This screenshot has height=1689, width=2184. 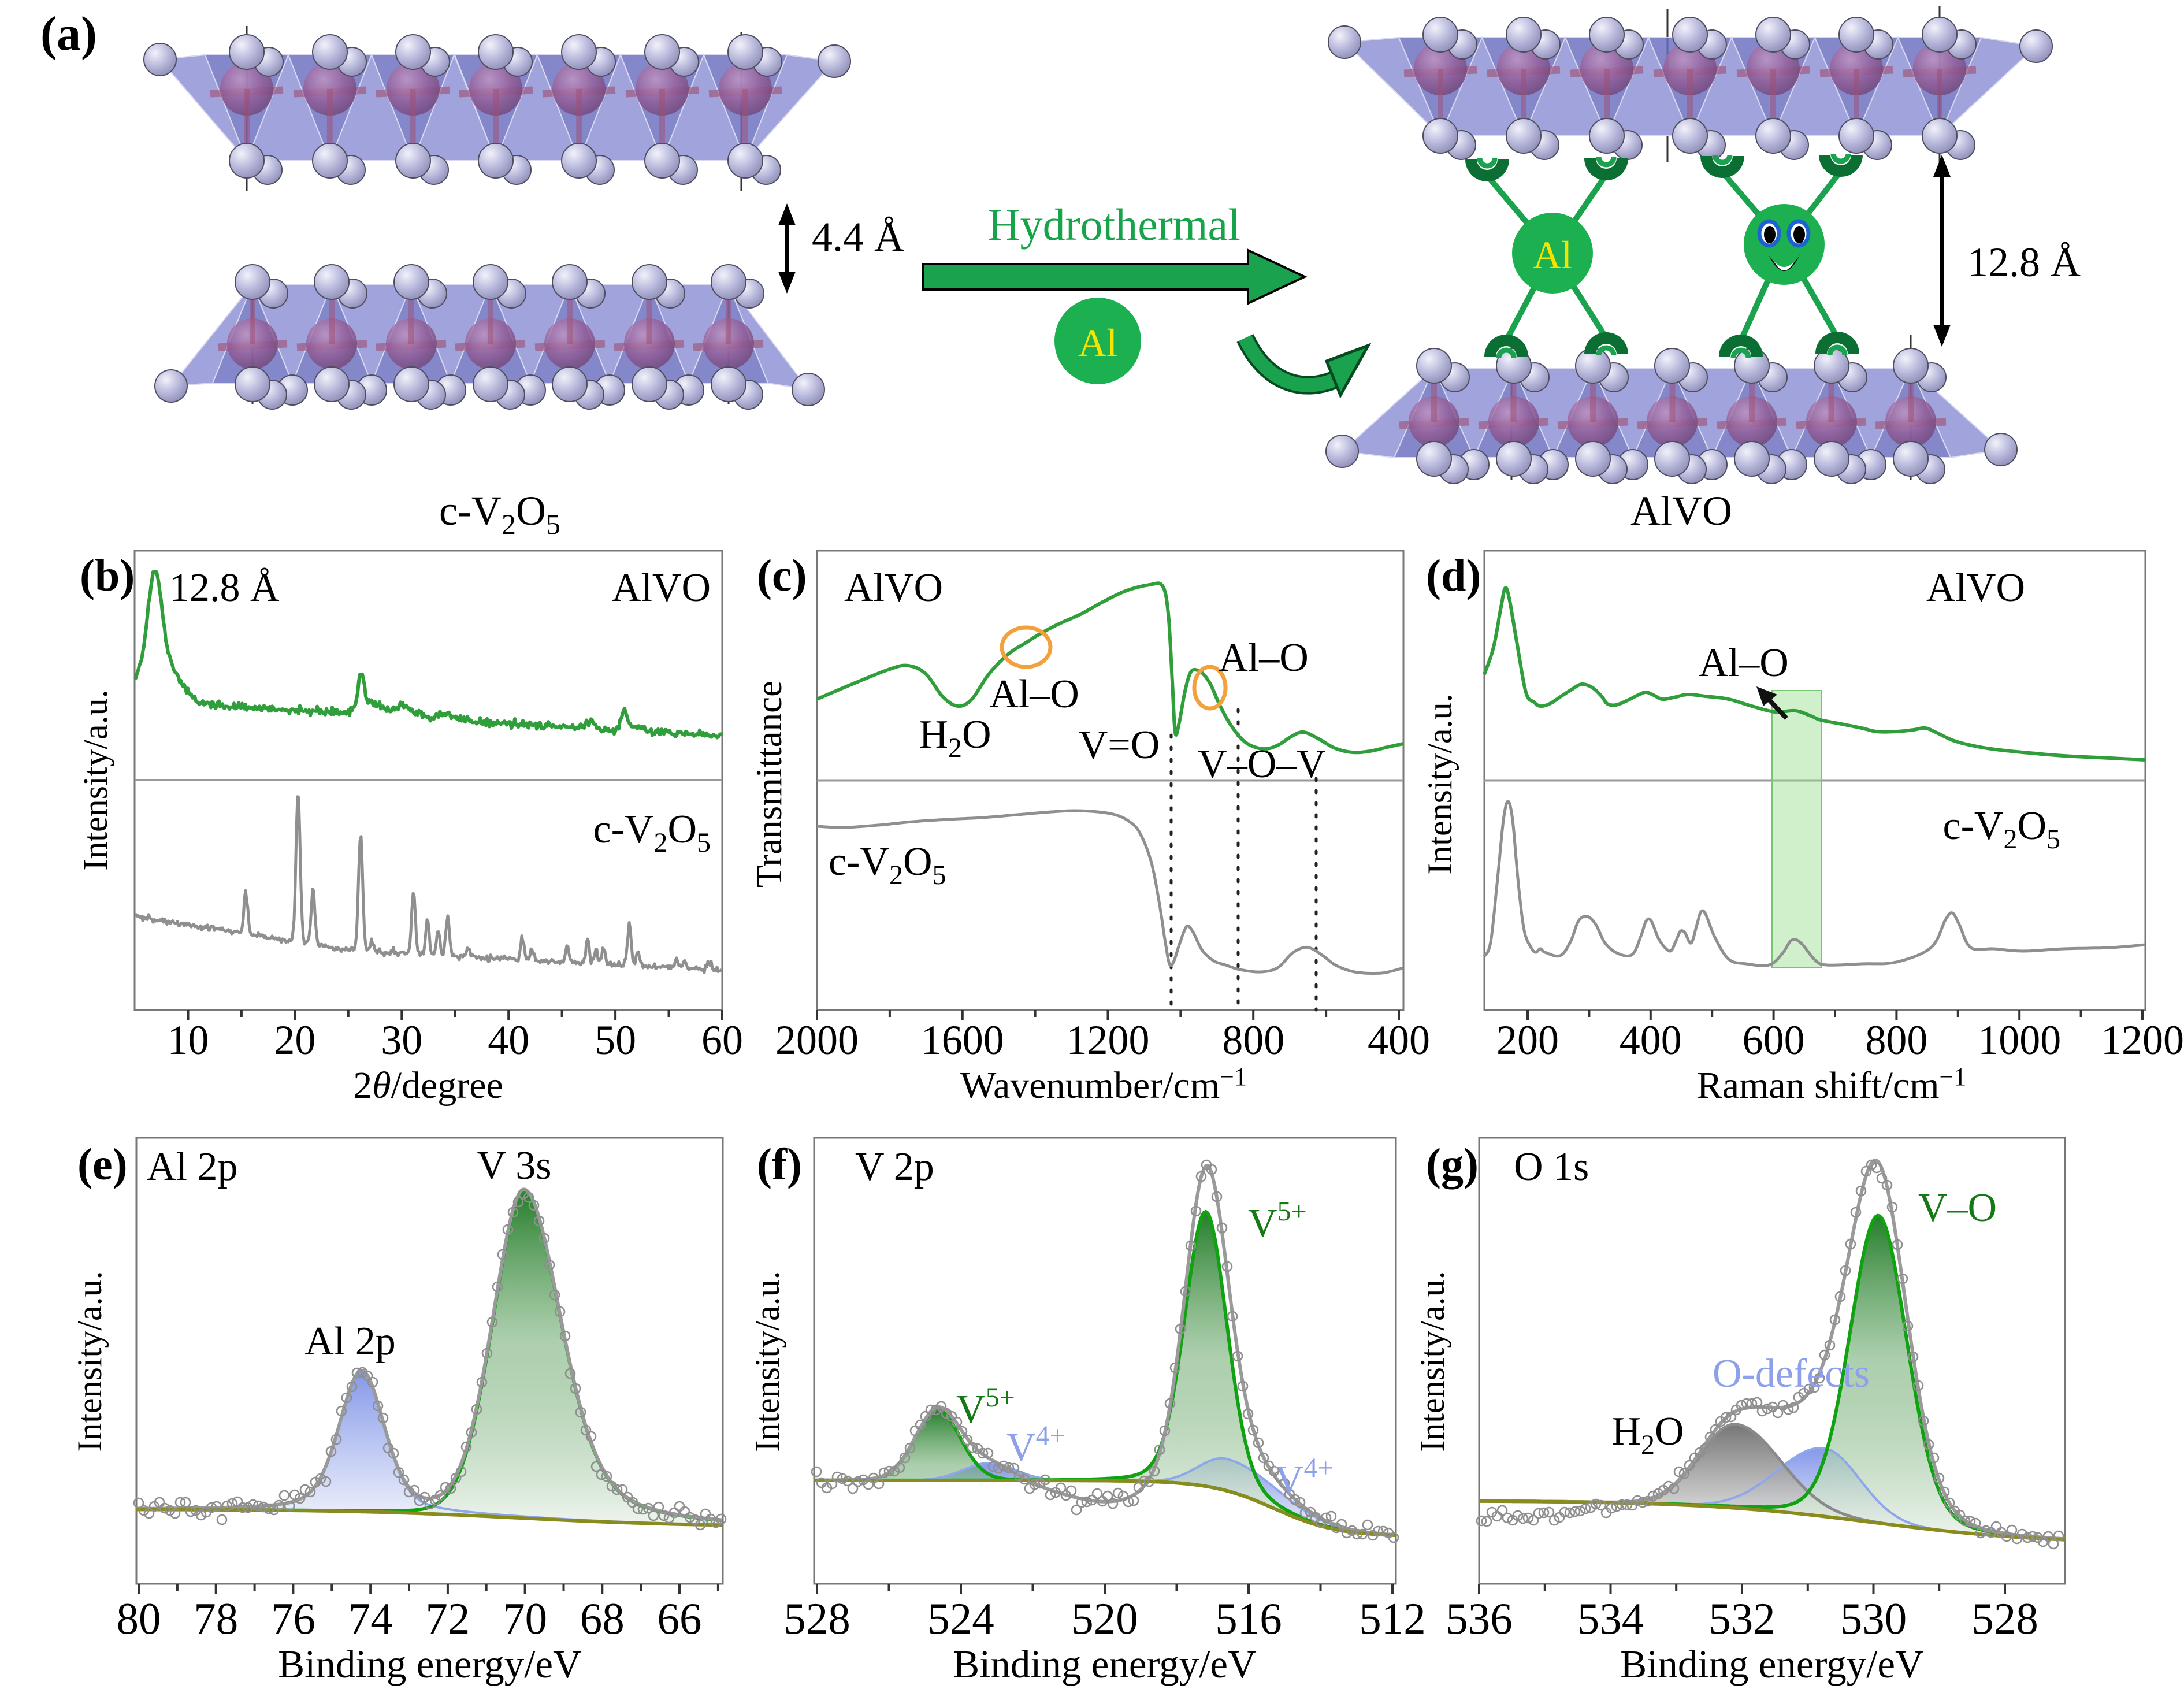 I want to click on svg-text: 532, so click(x=1742, y=1618).